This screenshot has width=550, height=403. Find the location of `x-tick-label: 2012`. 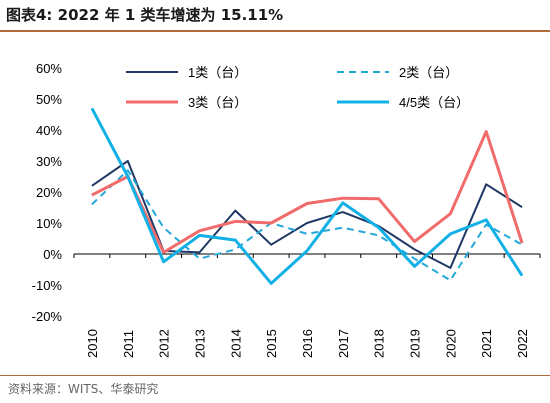

x-tick-label: 2012 is located at coordinates (164, 343).